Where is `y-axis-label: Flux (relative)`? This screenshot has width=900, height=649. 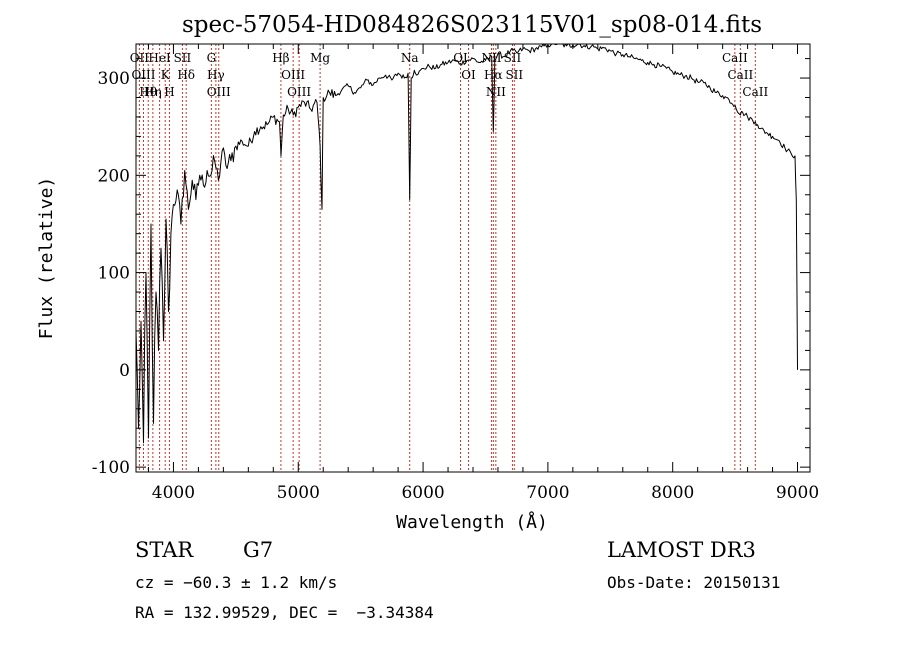
y-axis-label: Flux (relative) is located at coordinates (46, 258).